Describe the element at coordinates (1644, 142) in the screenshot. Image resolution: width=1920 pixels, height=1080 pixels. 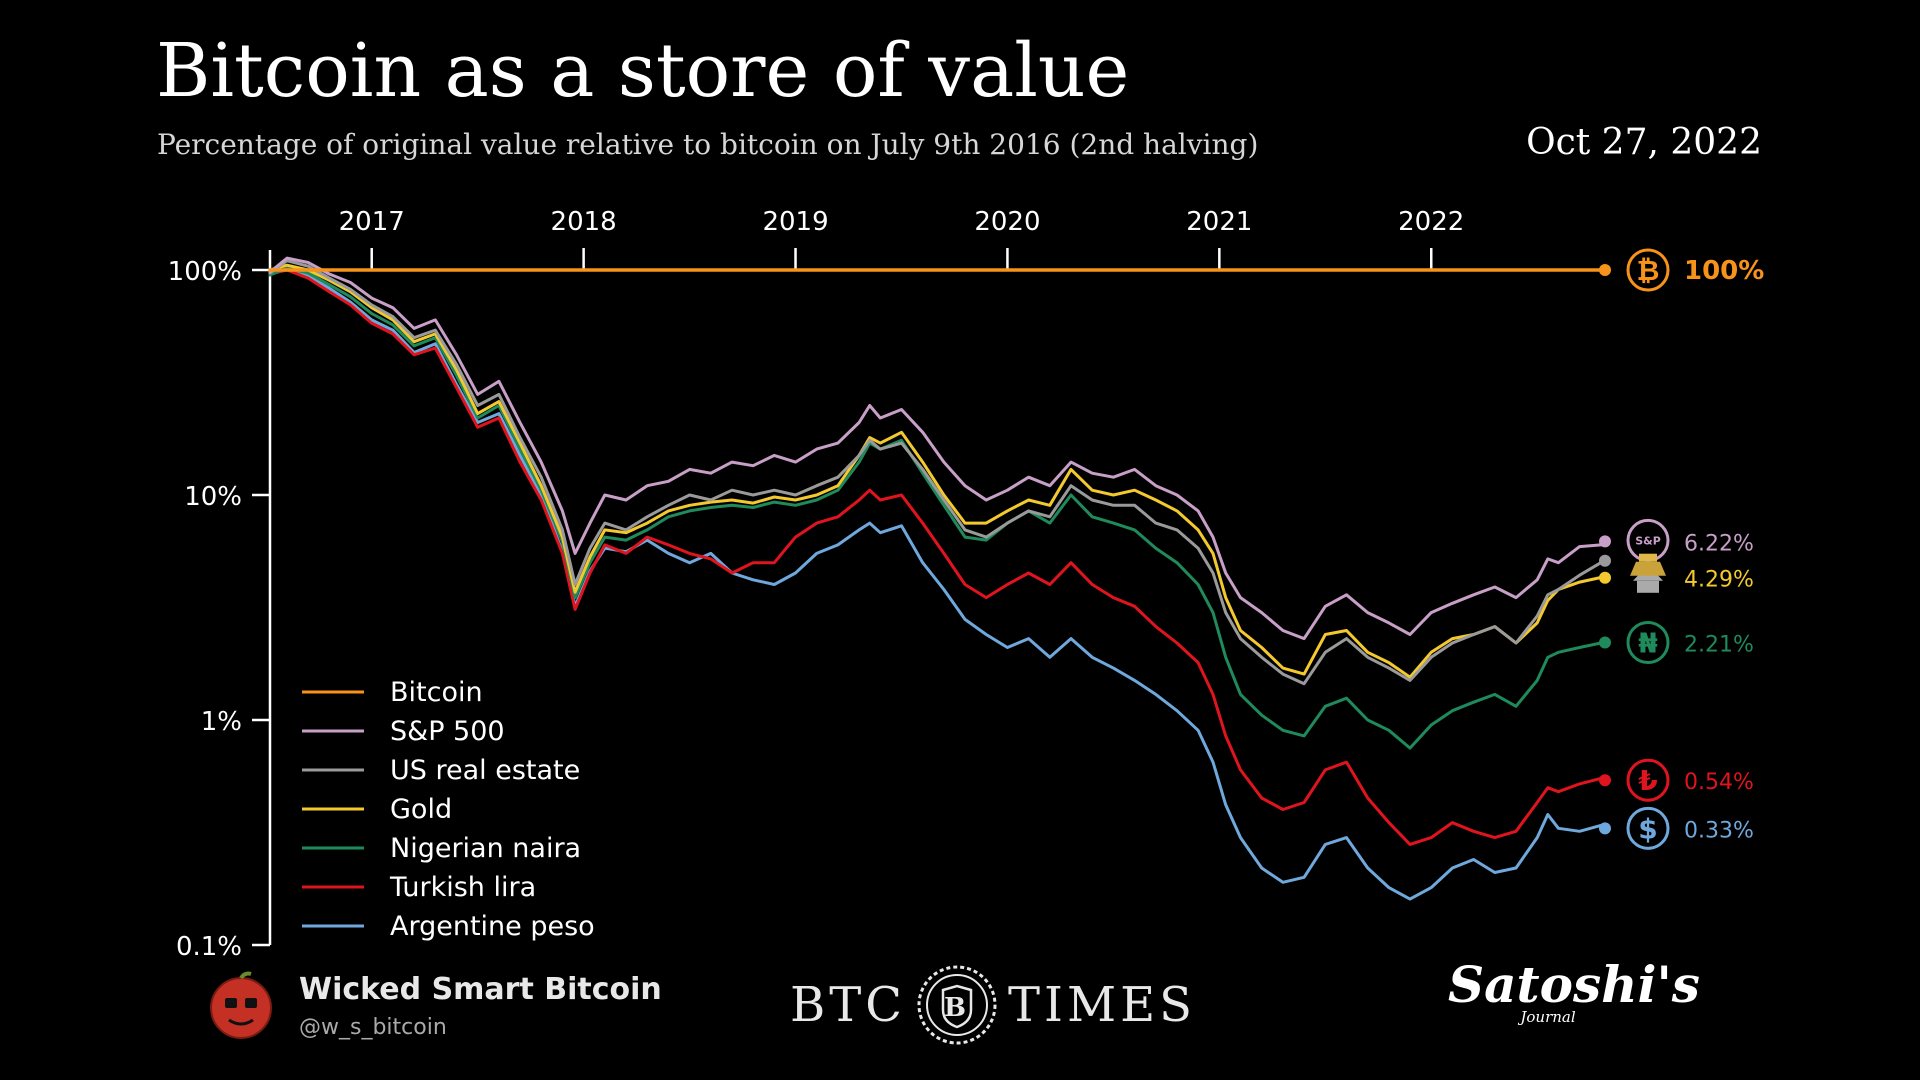
I see `date-label: Oct 27, 2022` at that location.